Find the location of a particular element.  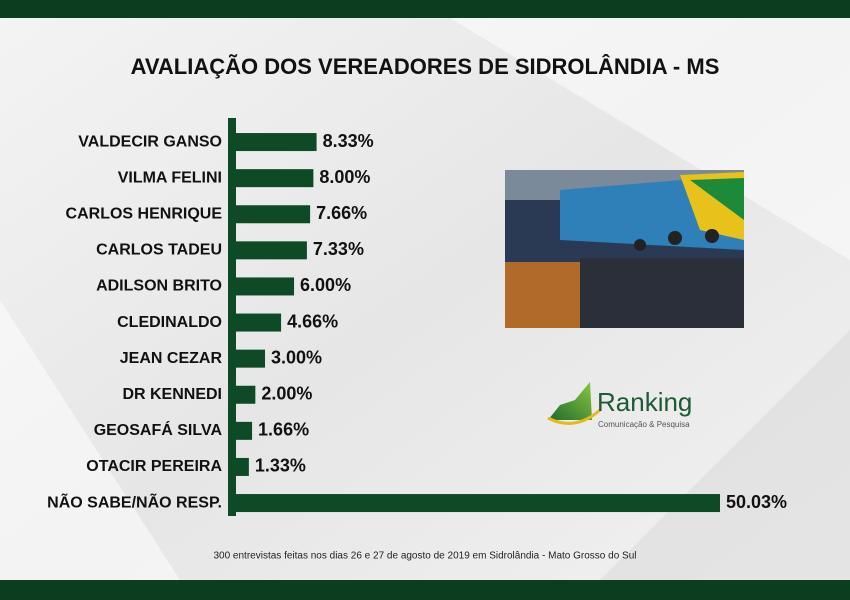

category-label: DR KENNEDI is located at coordinates (172, 394).